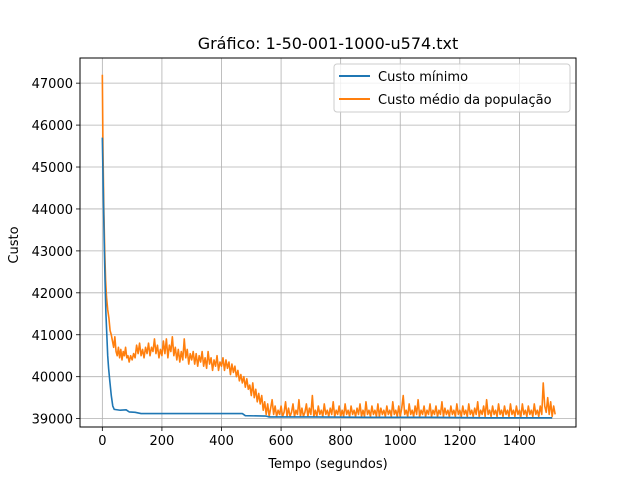 The width and height of the screenshot is (640, 480). What do you see at coordinates (221, 441) in the screenshot?
I see `x-tick-label: 400` at bounding box center [221, 441].